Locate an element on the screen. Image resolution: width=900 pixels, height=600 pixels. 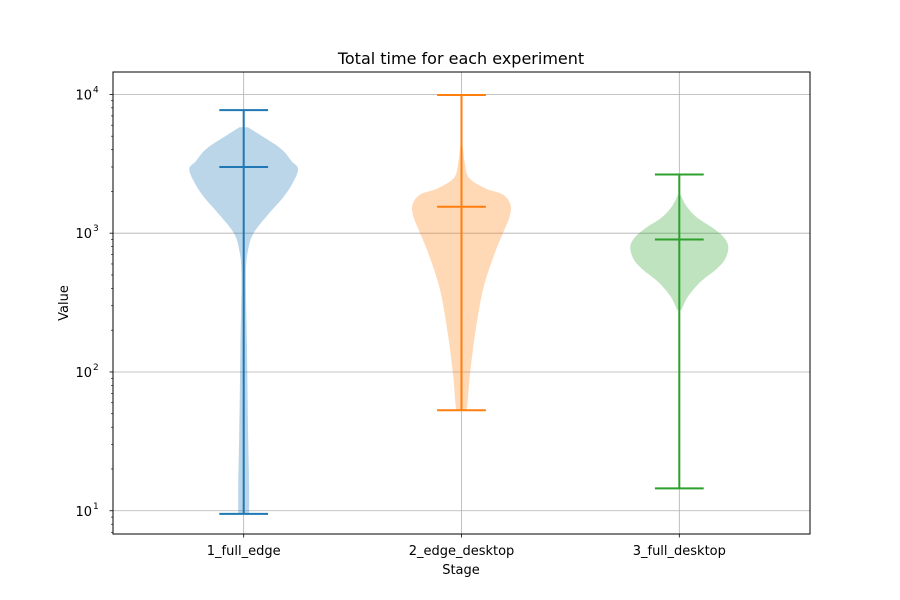
x-tick-label: 2_edge_desktop is located at coordinates (462, 551).